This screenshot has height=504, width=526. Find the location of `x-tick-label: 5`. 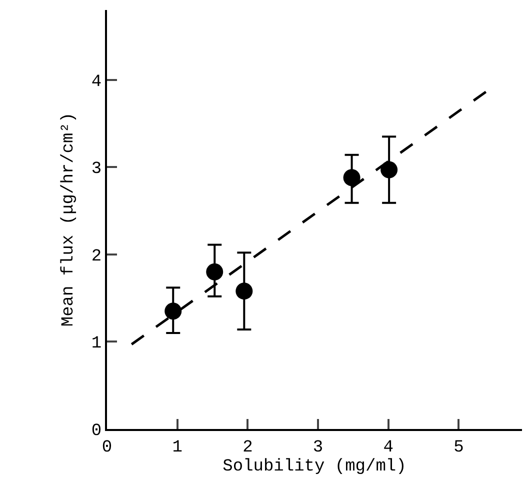

x-tick-label: 5 is located at coordinates (459, 448).